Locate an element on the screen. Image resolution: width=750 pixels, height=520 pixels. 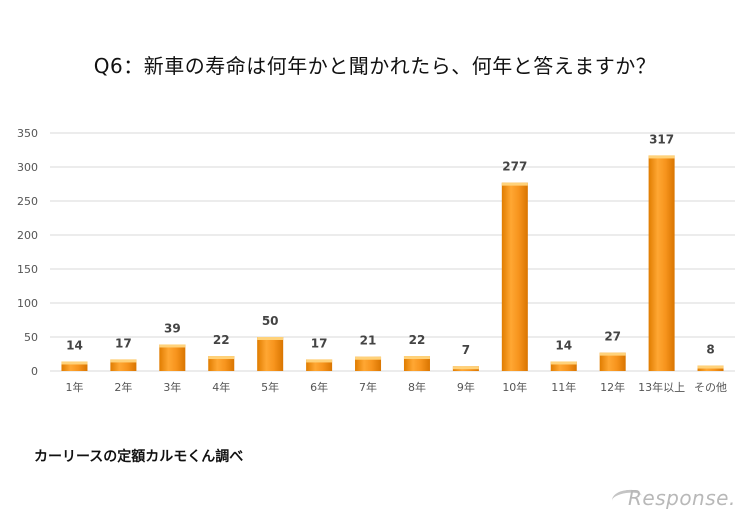
data-label-10: 277 is located at coordinates (514, 167).